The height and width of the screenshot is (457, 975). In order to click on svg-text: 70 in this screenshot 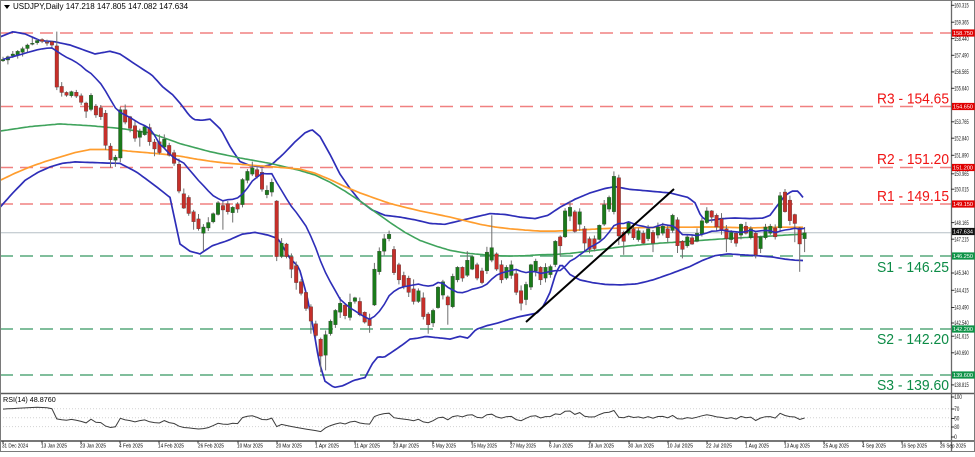, I will do `click(957, 410)`.